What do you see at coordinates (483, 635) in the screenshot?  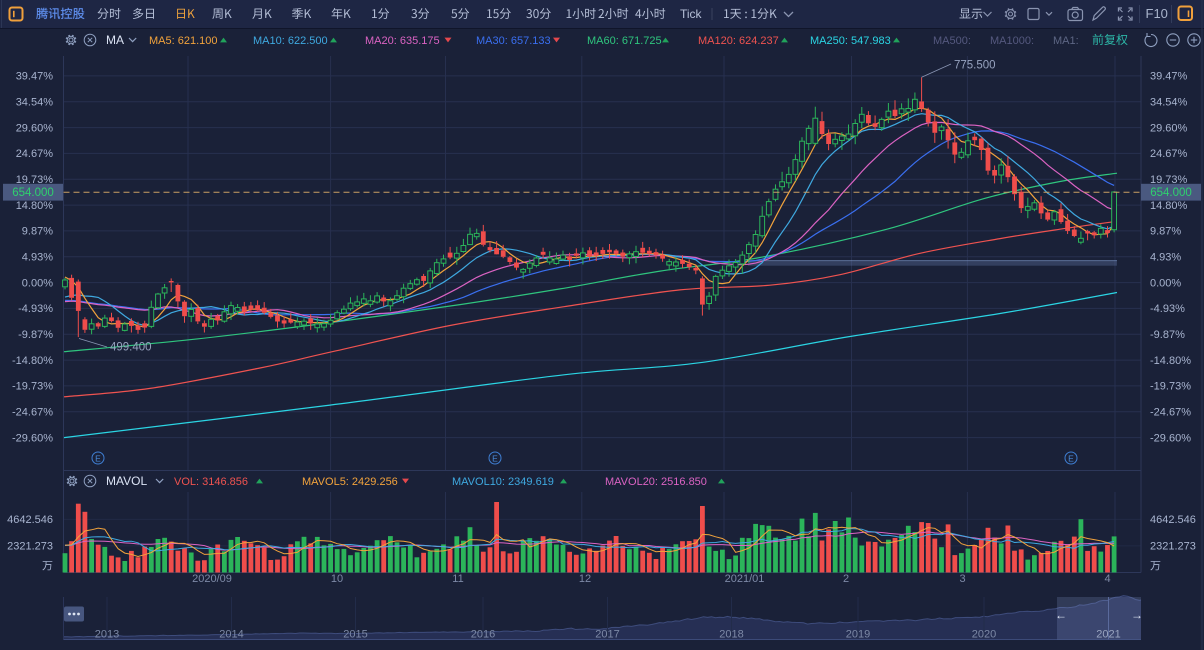 I see `svg-text: 2016` at bounding box center [483, 635].